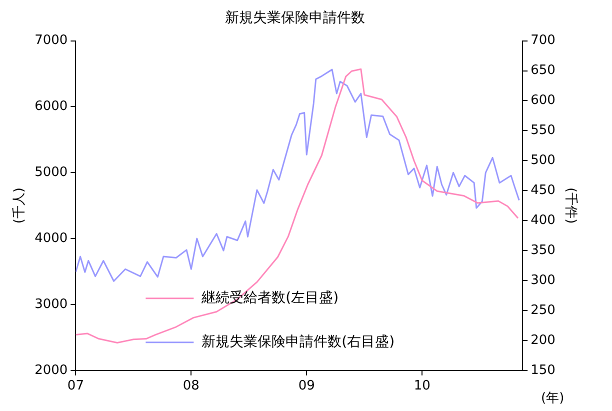 Image resolution: width=612 pixels, height=411 pixels. Describe the element at coordinates (51, 172) in the screenshot. I see `y-tick-label: 5000` at that location.